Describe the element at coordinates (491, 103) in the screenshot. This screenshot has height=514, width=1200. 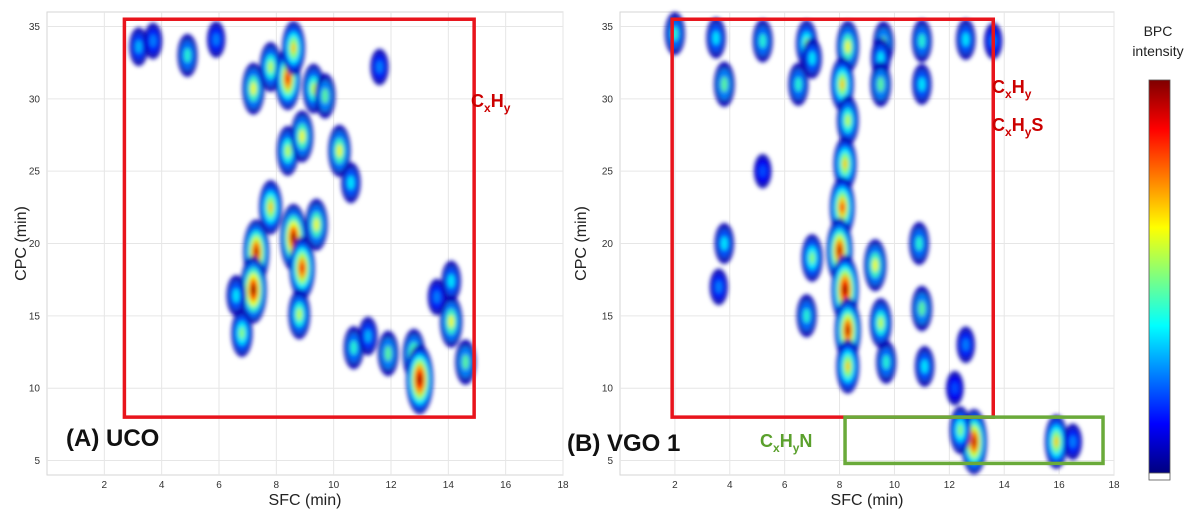
I see `region-formula-label: CxHy` at that location.